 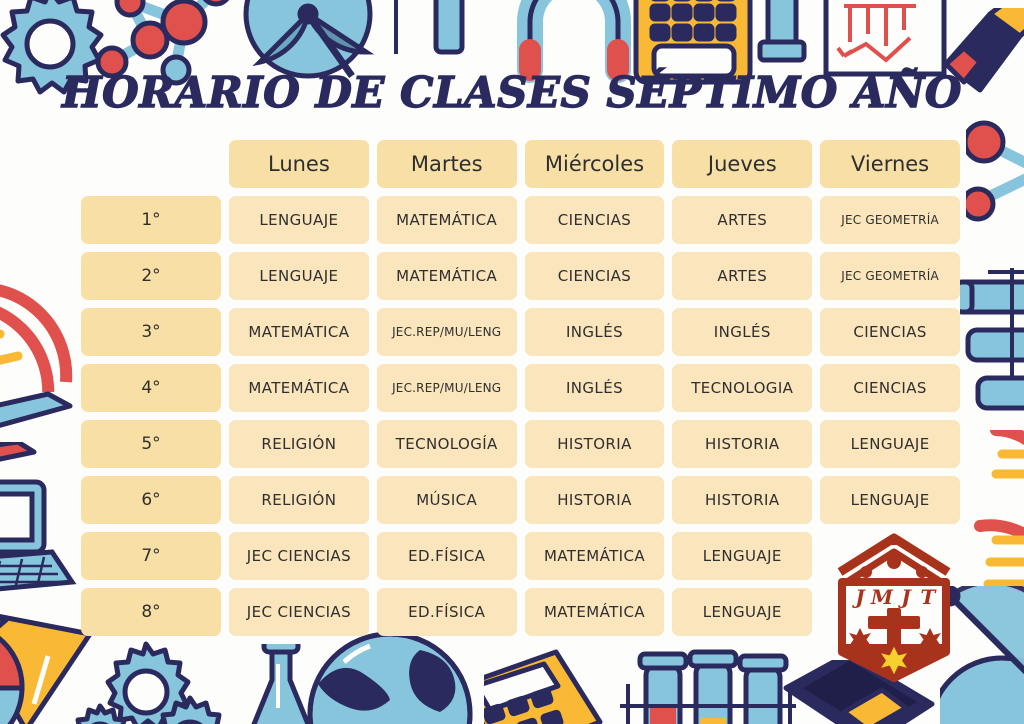 I want to click on deco-molecule-right, so click(x=995, y=178).